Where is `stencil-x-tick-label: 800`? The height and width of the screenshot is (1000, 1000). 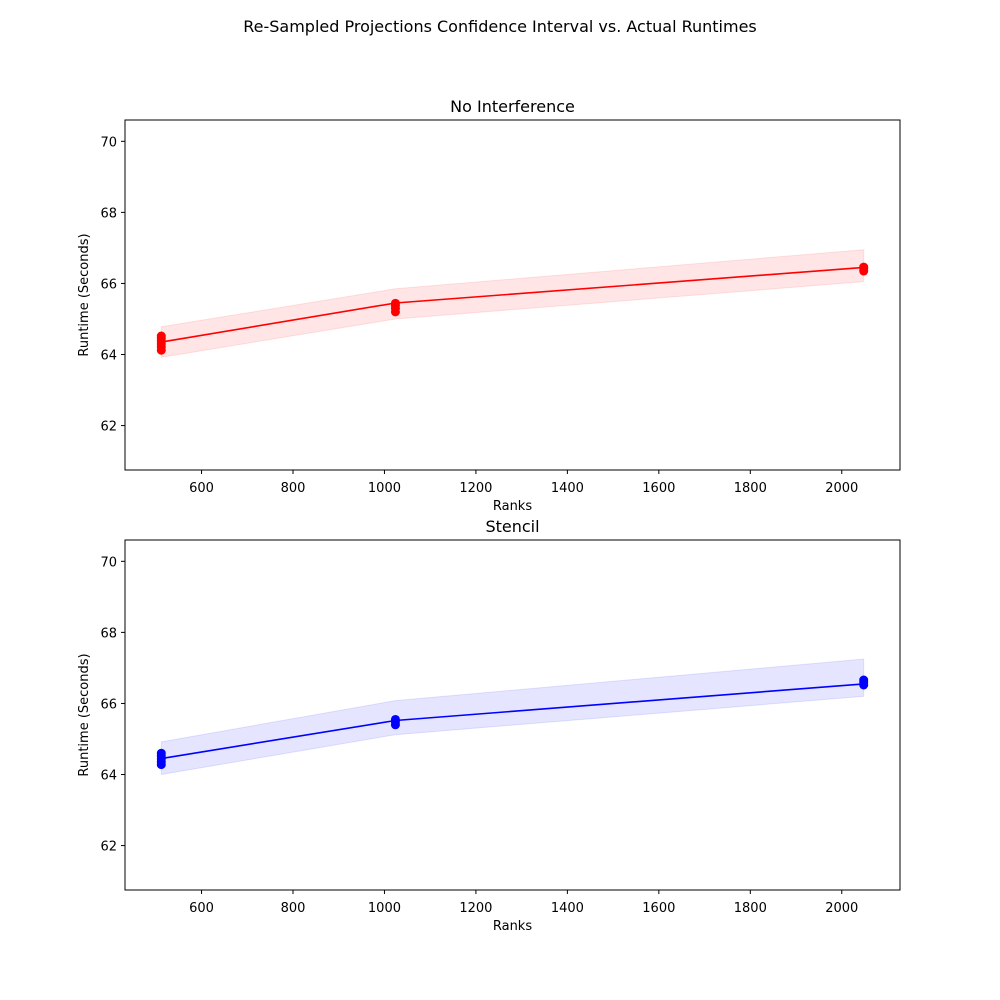
stencil-x-tick-label: 800 is located at coordinates (293, 908).